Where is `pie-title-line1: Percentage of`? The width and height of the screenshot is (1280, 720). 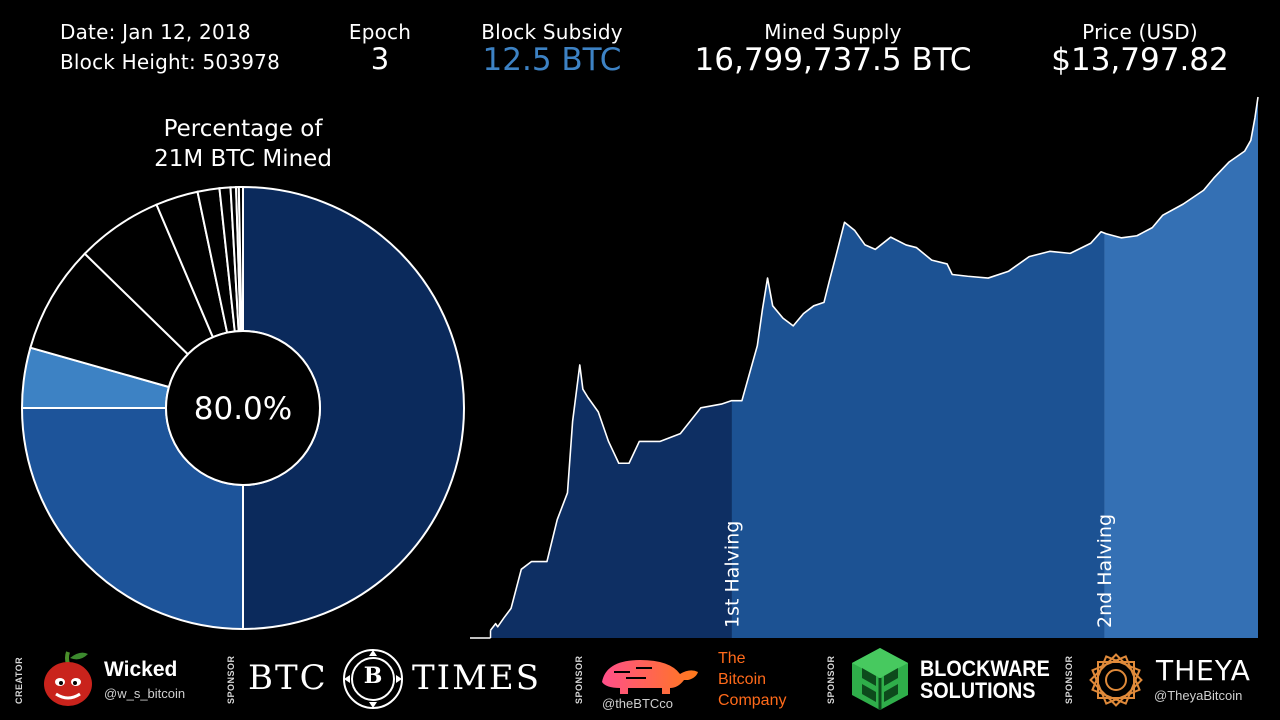
pie-title-line1: Percentage of is located at coordinates (243, 129).